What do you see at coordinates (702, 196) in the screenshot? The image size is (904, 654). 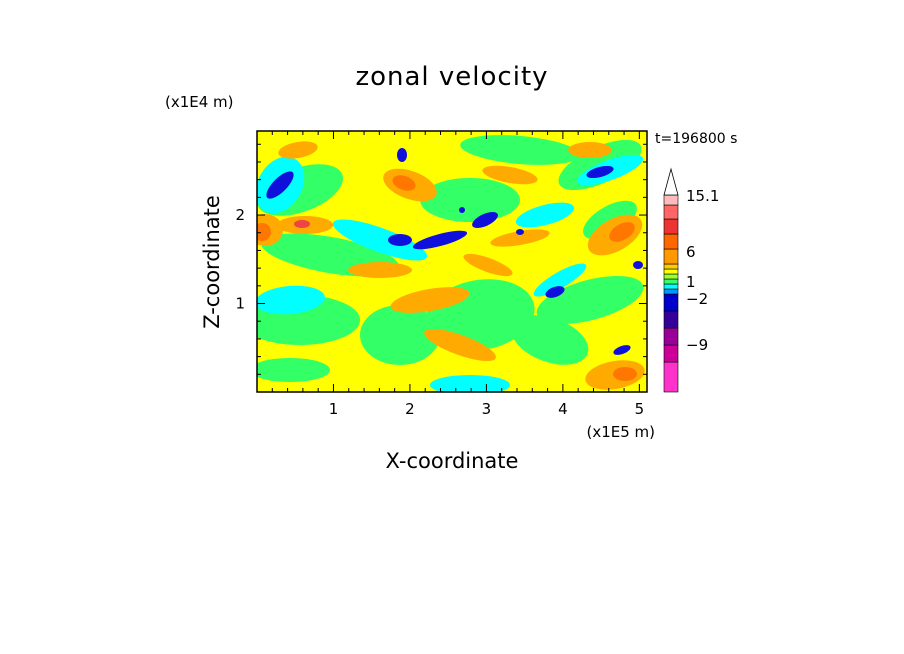 I see `colorbar-label: 15.1` at bounding box center [702, 196].